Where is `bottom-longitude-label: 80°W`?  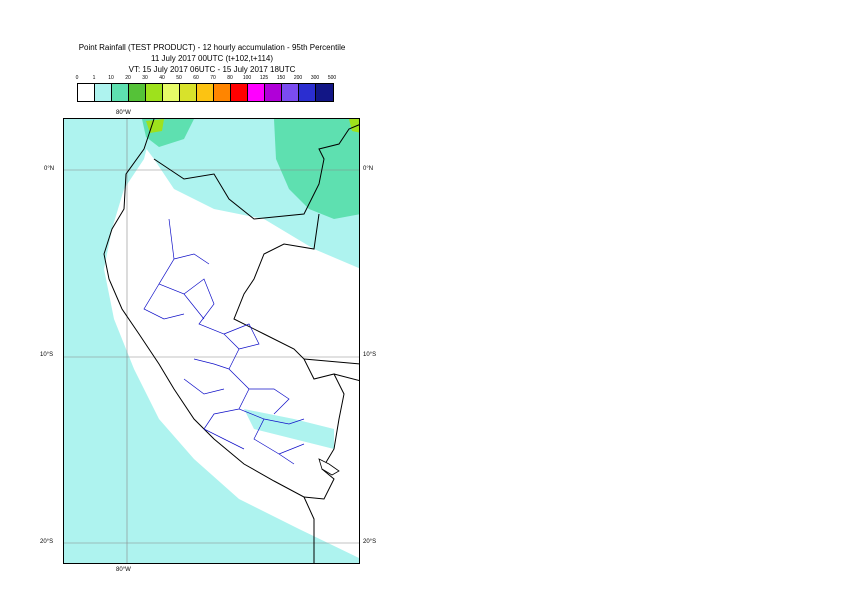 bottom-longitude-label: 80°W is located at coordinates (123, 570).